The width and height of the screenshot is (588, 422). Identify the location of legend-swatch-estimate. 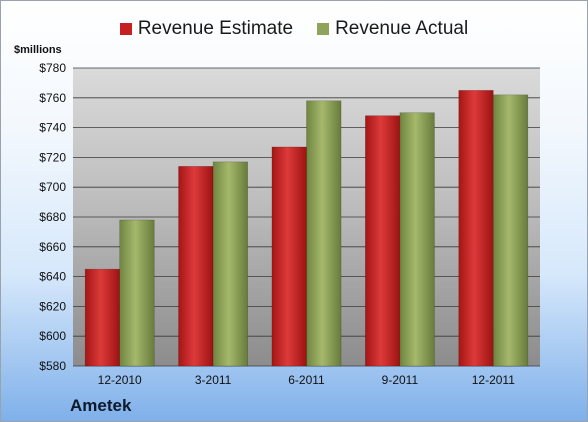
(125, 29).